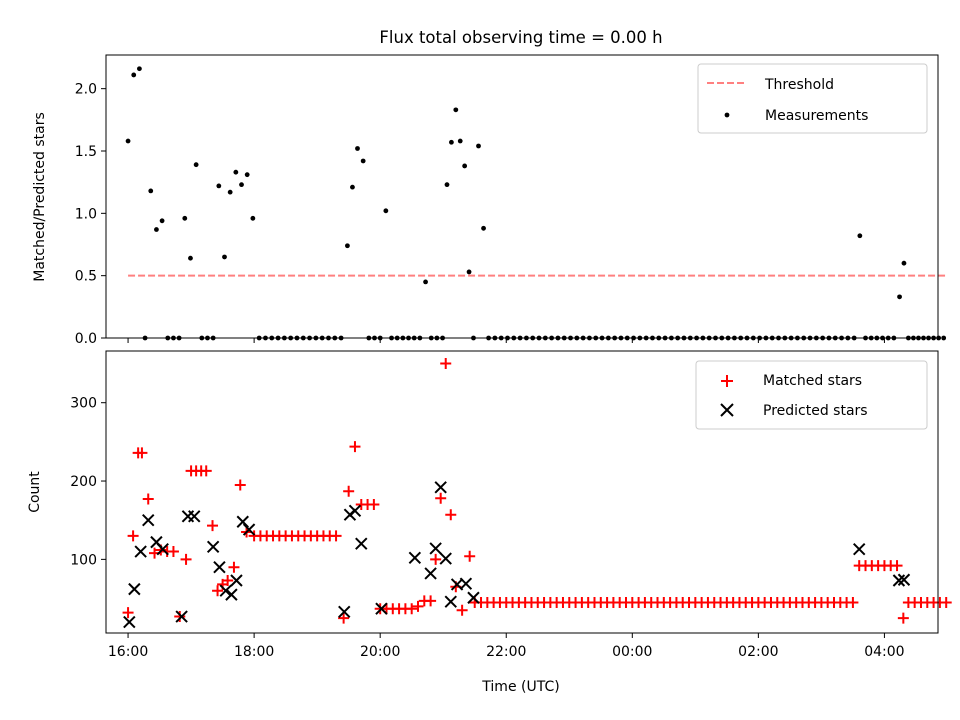 The height and width of the screenshot is (720, 960). What do you see at coordinates (884, 652) in the screenshot?
I see `bottom-x-tick-label: 04:00` at bounding box center [884, 652].